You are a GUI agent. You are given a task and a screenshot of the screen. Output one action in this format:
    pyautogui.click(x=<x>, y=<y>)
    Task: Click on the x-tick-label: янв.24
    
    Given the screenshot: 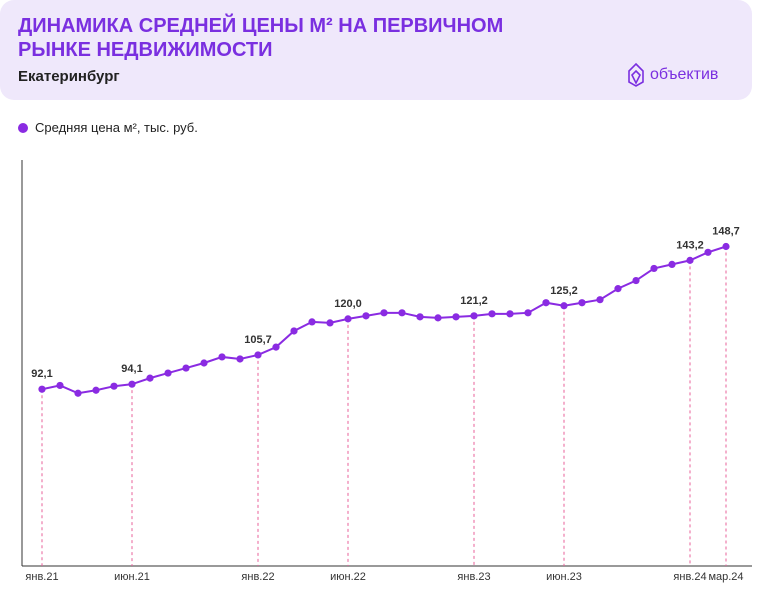 What is the action you would take?
    pyautogui.click(x=689, y=577)
    